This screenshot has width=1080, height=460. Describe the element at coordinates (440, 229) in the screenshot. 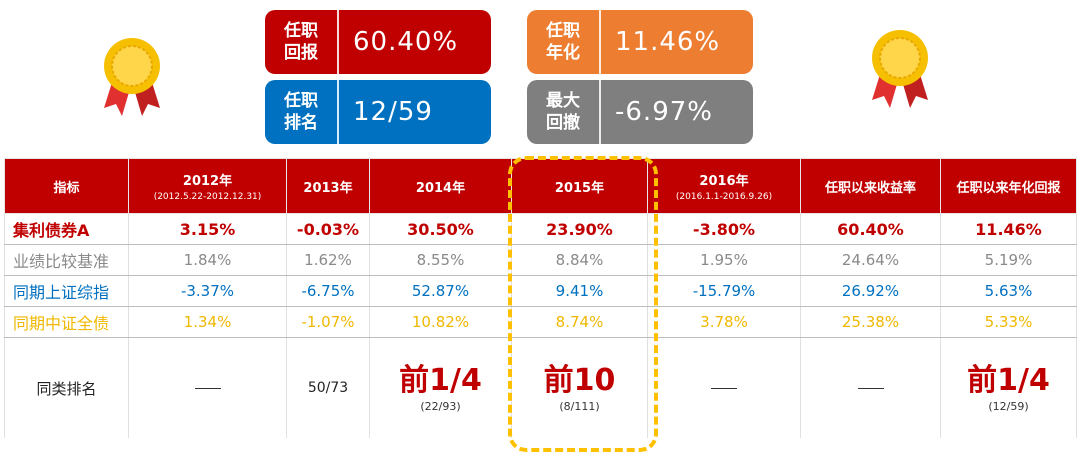

I see `table-cell: 30.50%` at that location.